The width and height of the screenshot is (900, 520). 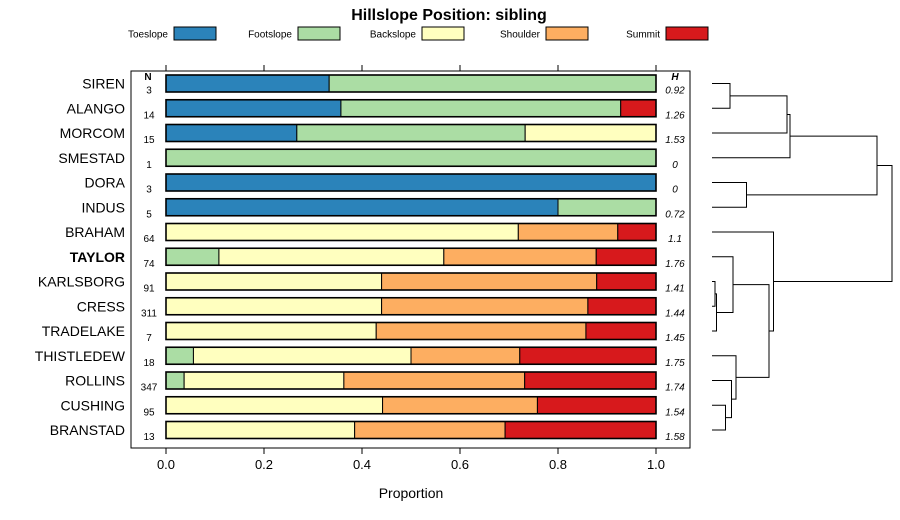 What do you see at coordinates (393, 35) in the screenshot?
I see `legend-label-backslope: Backslope` at bounding box center [393, 35].